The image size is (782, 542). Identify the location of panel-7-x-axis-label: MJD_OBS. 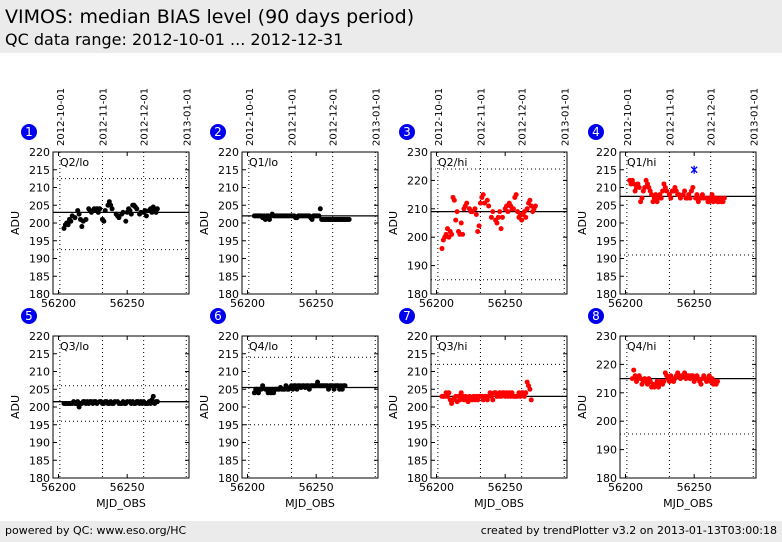
(499, 503).